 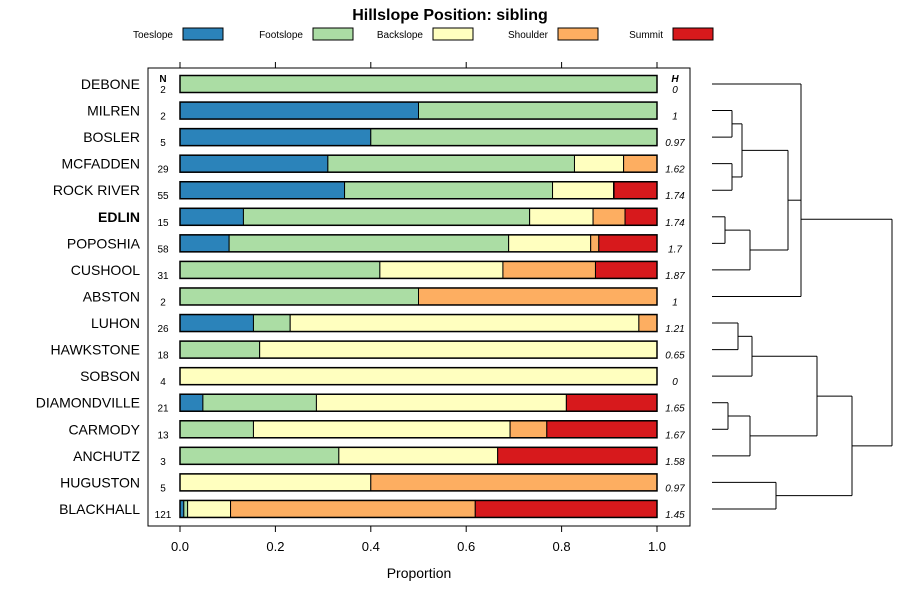 What do you see at coordinates (333, 34) in the screenshot?
I see `legend-swatch-footslope` at bounding box center [333, 34].